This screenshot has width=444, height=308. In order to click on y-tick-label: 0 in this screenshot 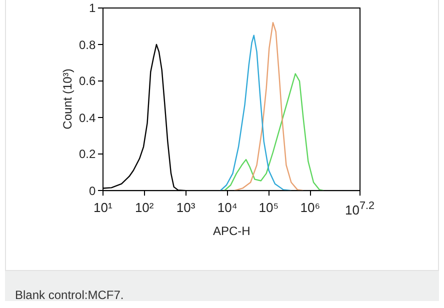, I will do `click(92, 191)`.